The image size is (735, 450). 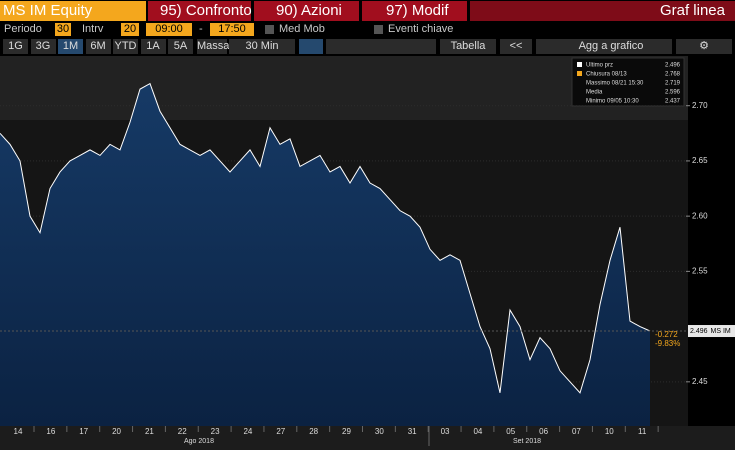 What do you see at coordinates (673, 75) in the screenshot?
I see `legend-value: 2.768` at bounding box center [673, 75].